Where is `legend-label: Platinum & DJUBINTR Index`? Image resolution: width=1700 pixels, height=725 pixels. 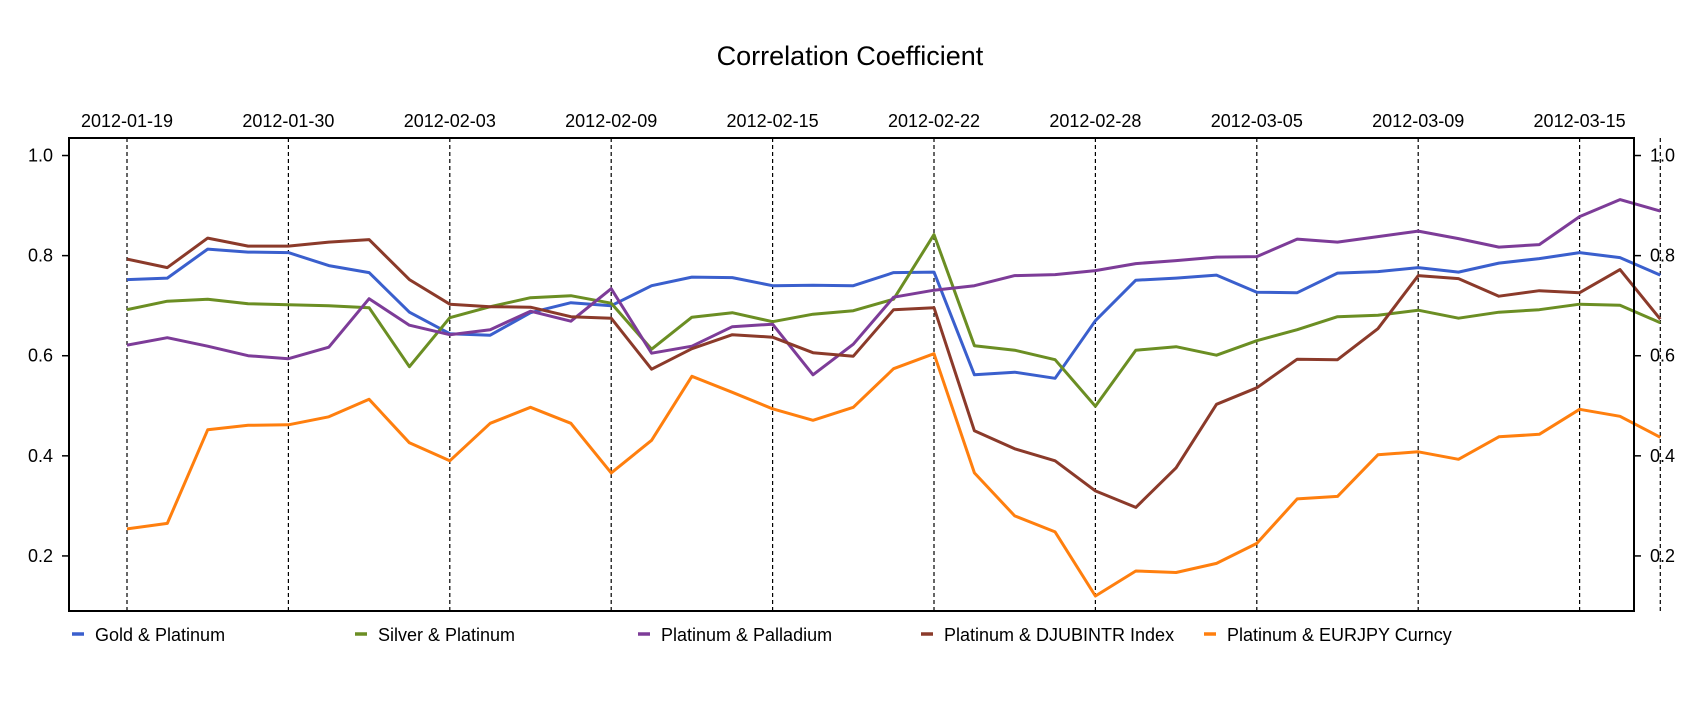 legend-label: Platinum & DJUBINTR Index is located at coordinates (1059, 635).